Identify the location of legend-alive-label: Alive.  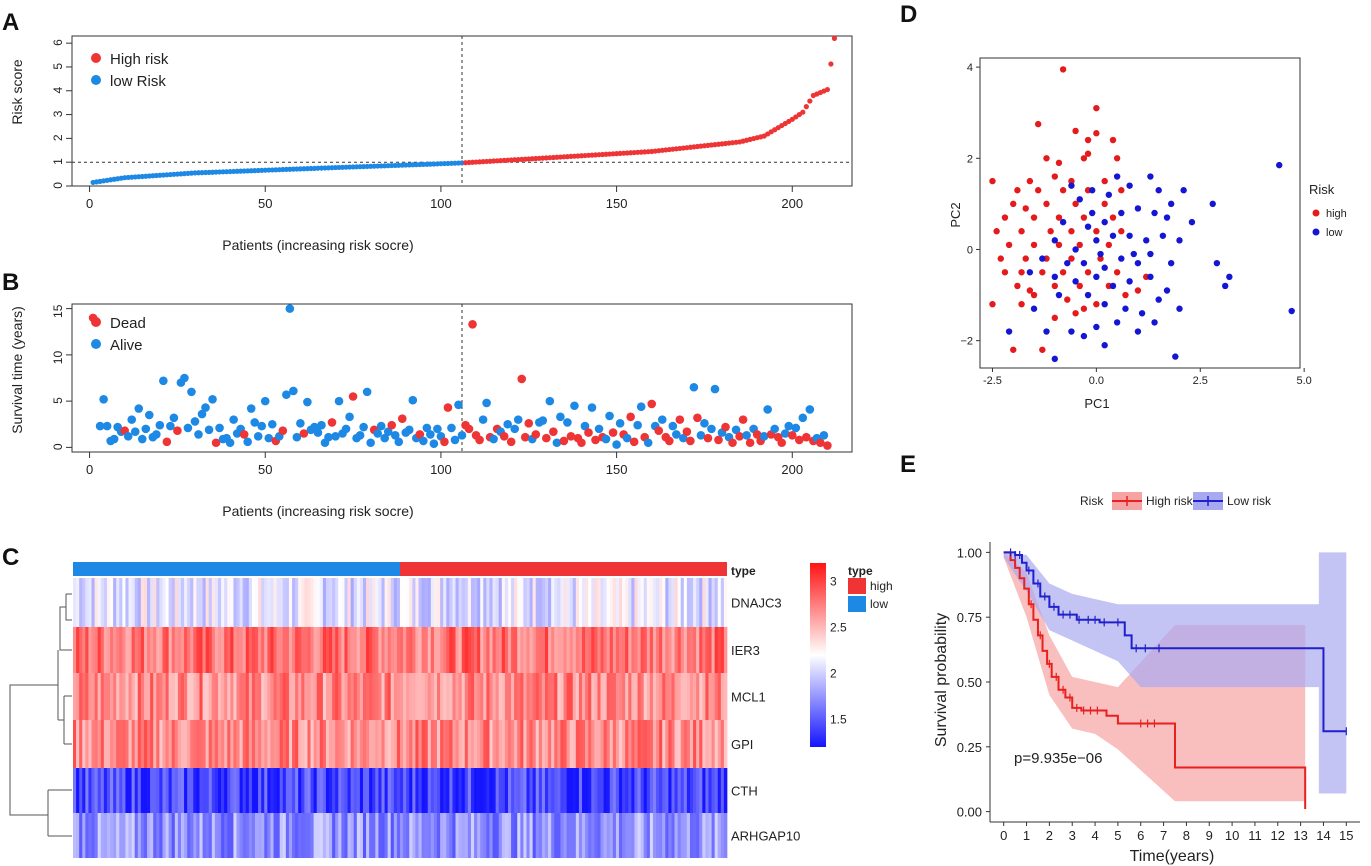
(126, 345).